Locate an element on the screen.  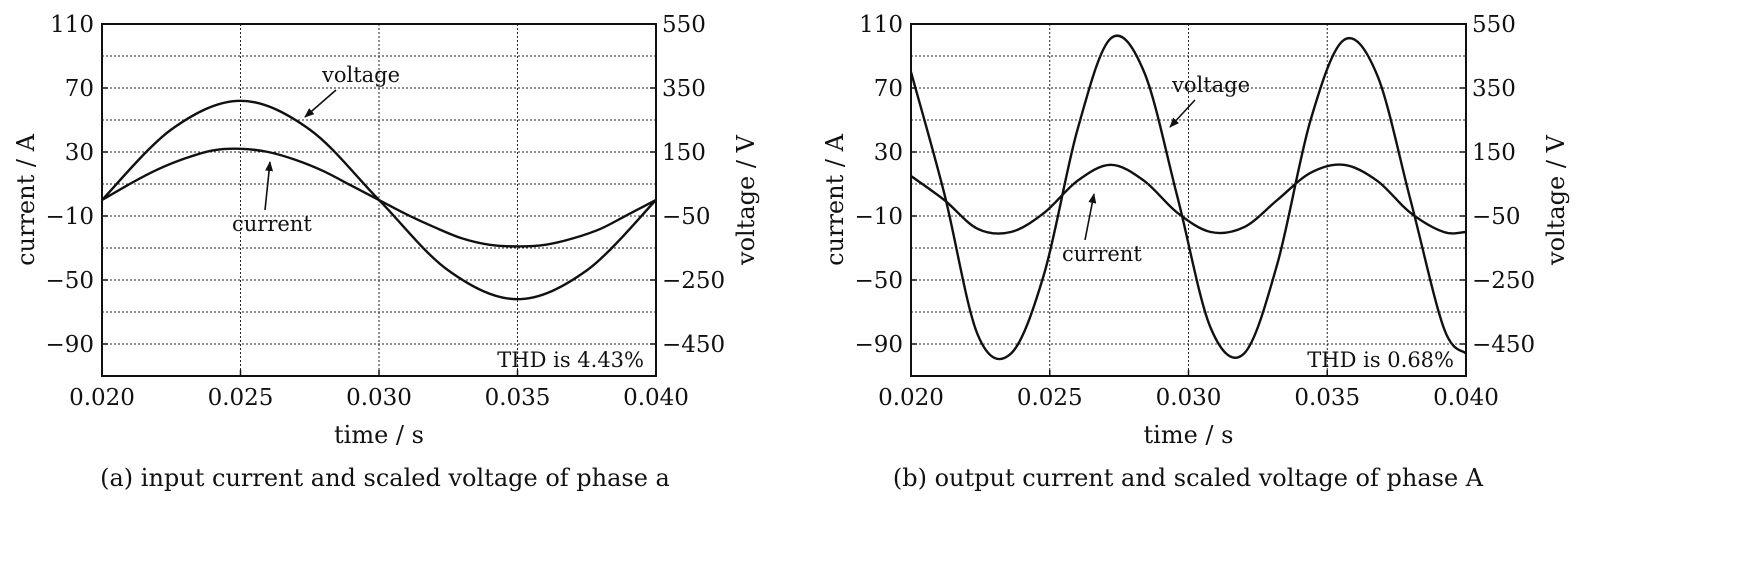
thd-annotation: THD is 0.68% is located at coordinates (1380, 360).